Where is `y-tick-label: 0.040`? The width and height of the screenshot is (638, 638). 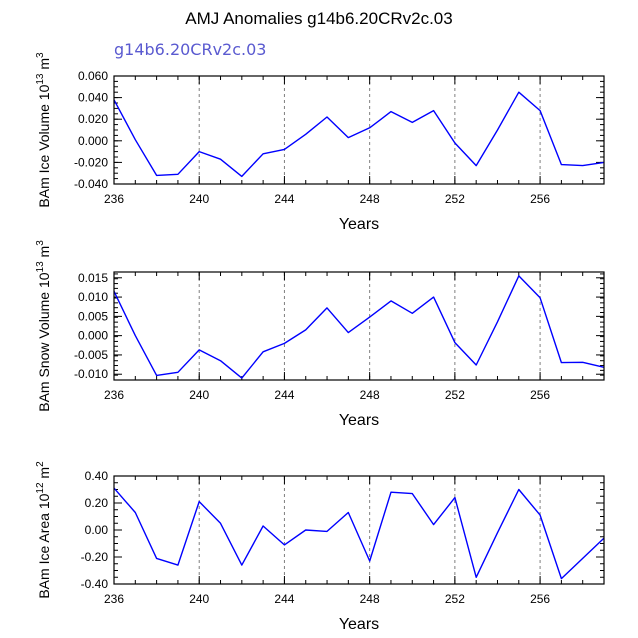
y-tick-label: 0.040 is located at coordinates (93, 98).